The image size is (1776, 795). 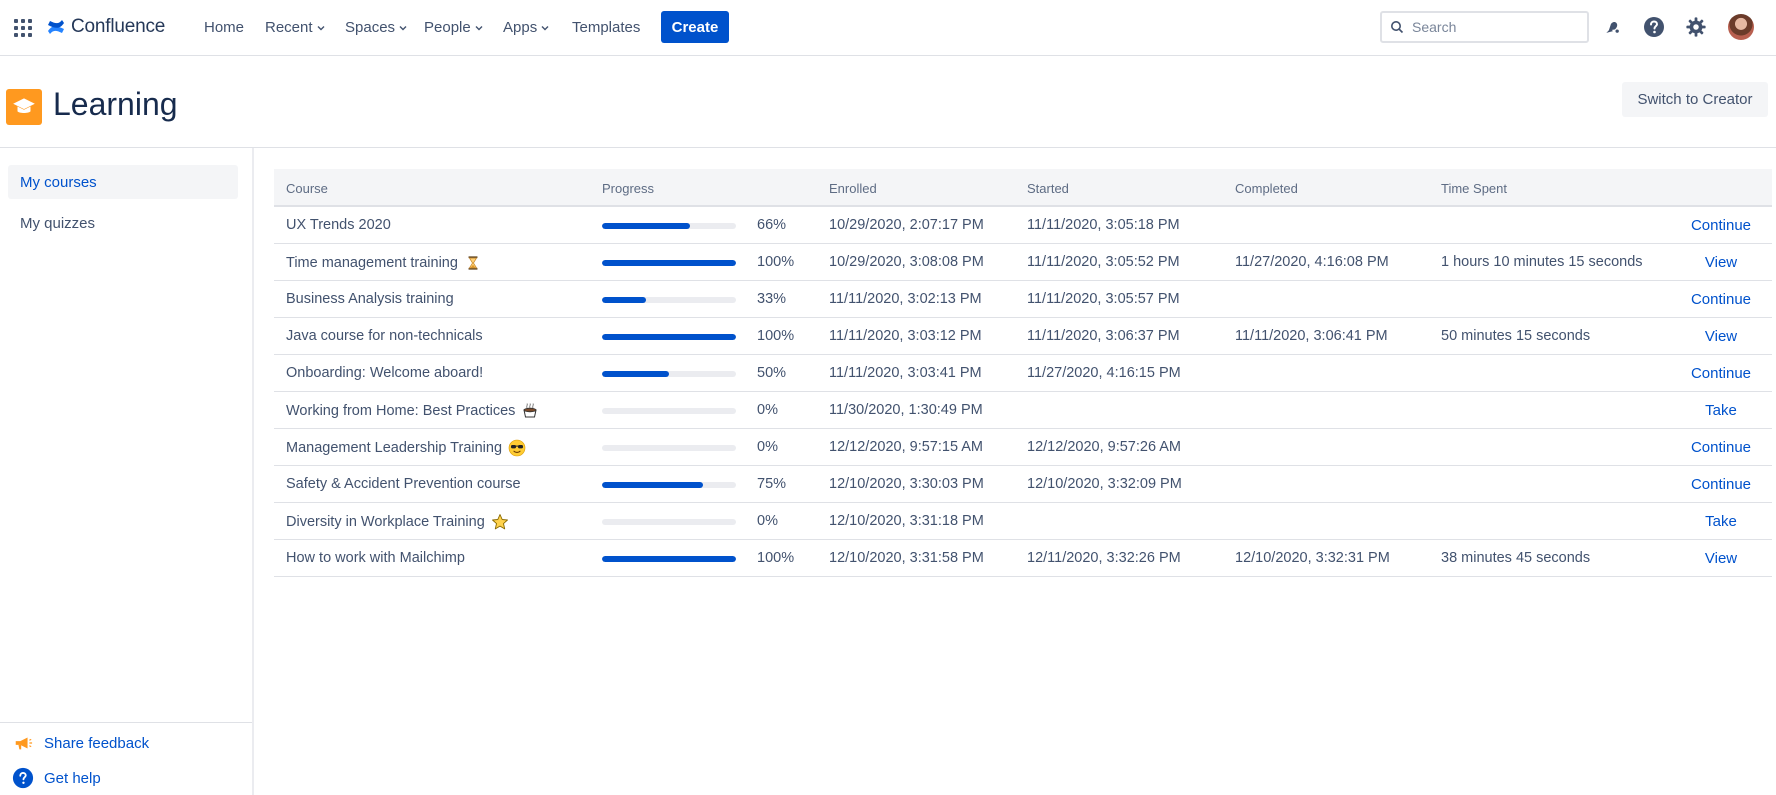 I want to click on course-name-cell: Diversity in Workplace Training, so click(x=397, y=522).